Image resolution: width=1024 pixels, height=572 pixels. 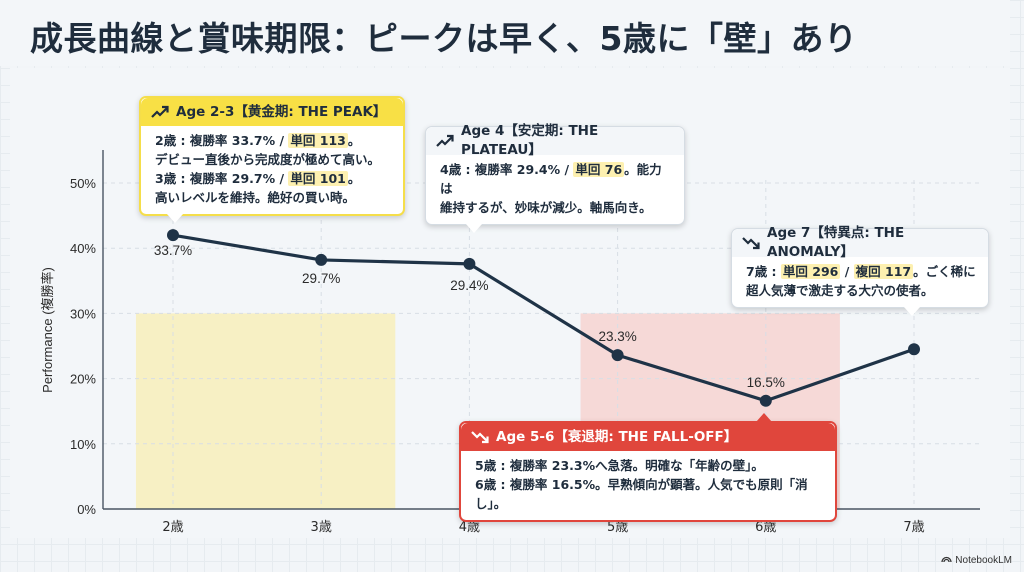 What do you see at coordinates (172, 527) in the screenshot?
I see `x-tick-label: 2歳` at bounding box center [172, 527].